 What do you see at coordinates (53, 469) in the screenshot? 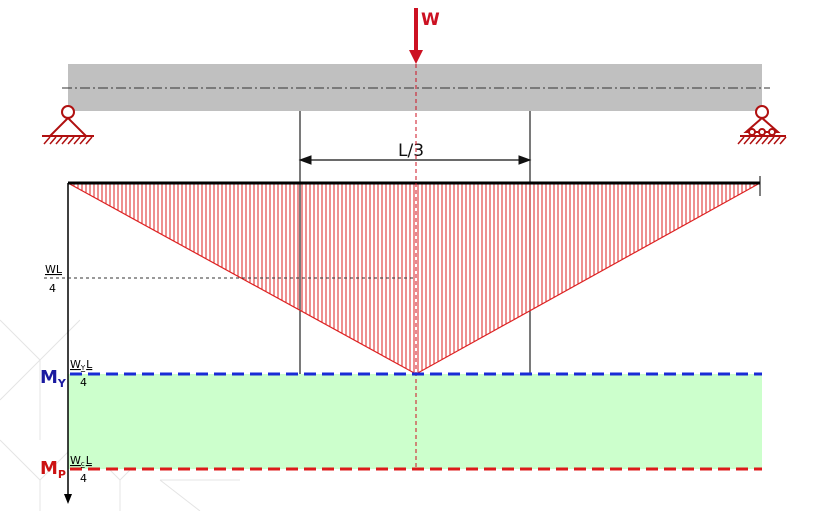
I see `mp-label: MP` at bounding box center [53, 469].